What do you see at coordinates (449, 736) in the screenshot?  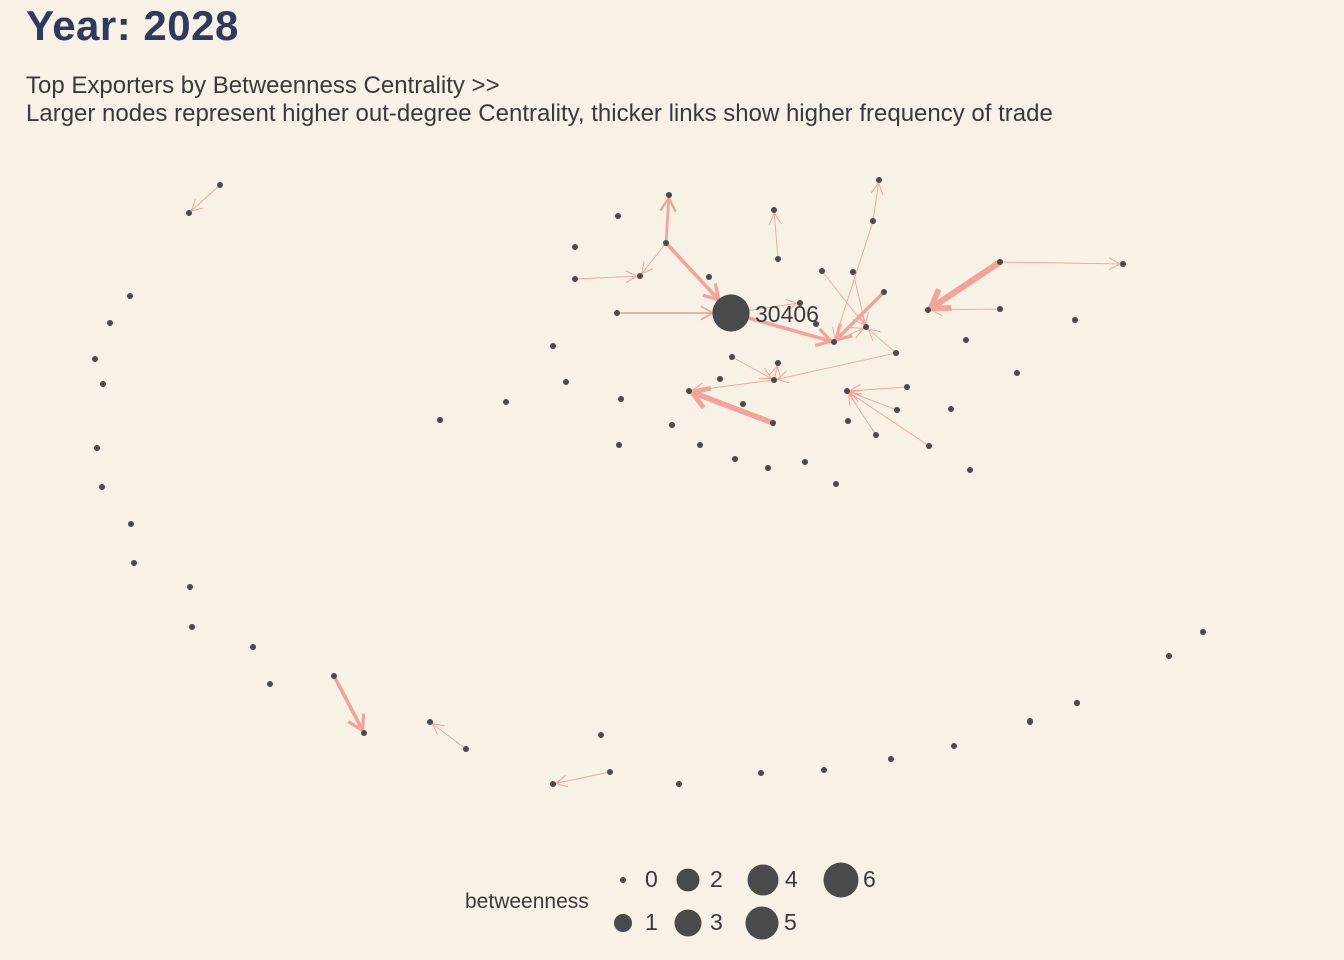 I see `edge-b3-b4` at bounding box center [449, 736].